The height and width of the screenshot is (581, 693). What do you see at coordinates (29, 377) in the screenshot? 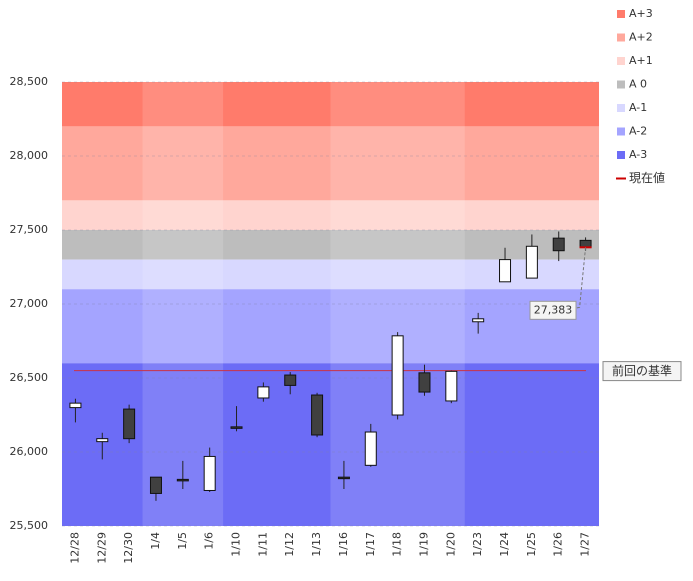
I see `y-tick-label: 26,500` at bounding box center [29, 377].